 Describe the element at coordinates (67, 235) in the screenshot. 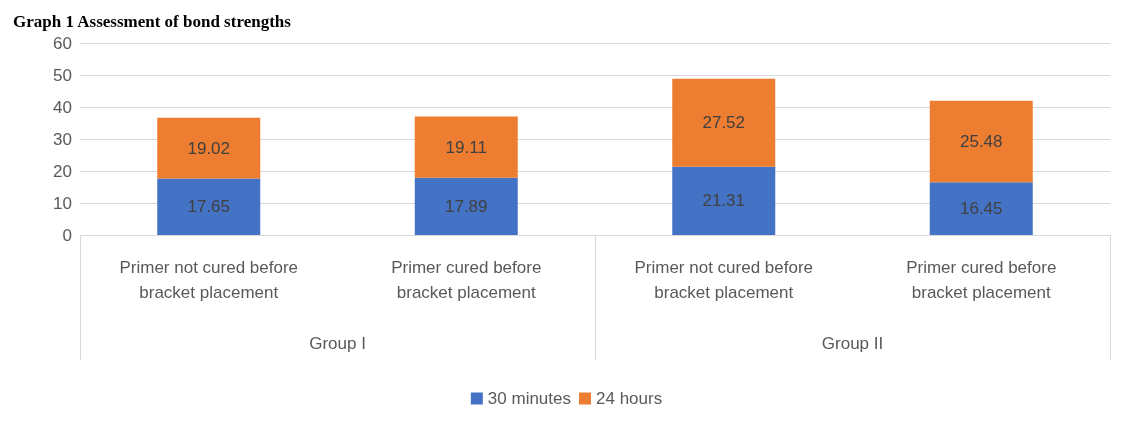

I see `y-tick-label: 0` at that location.